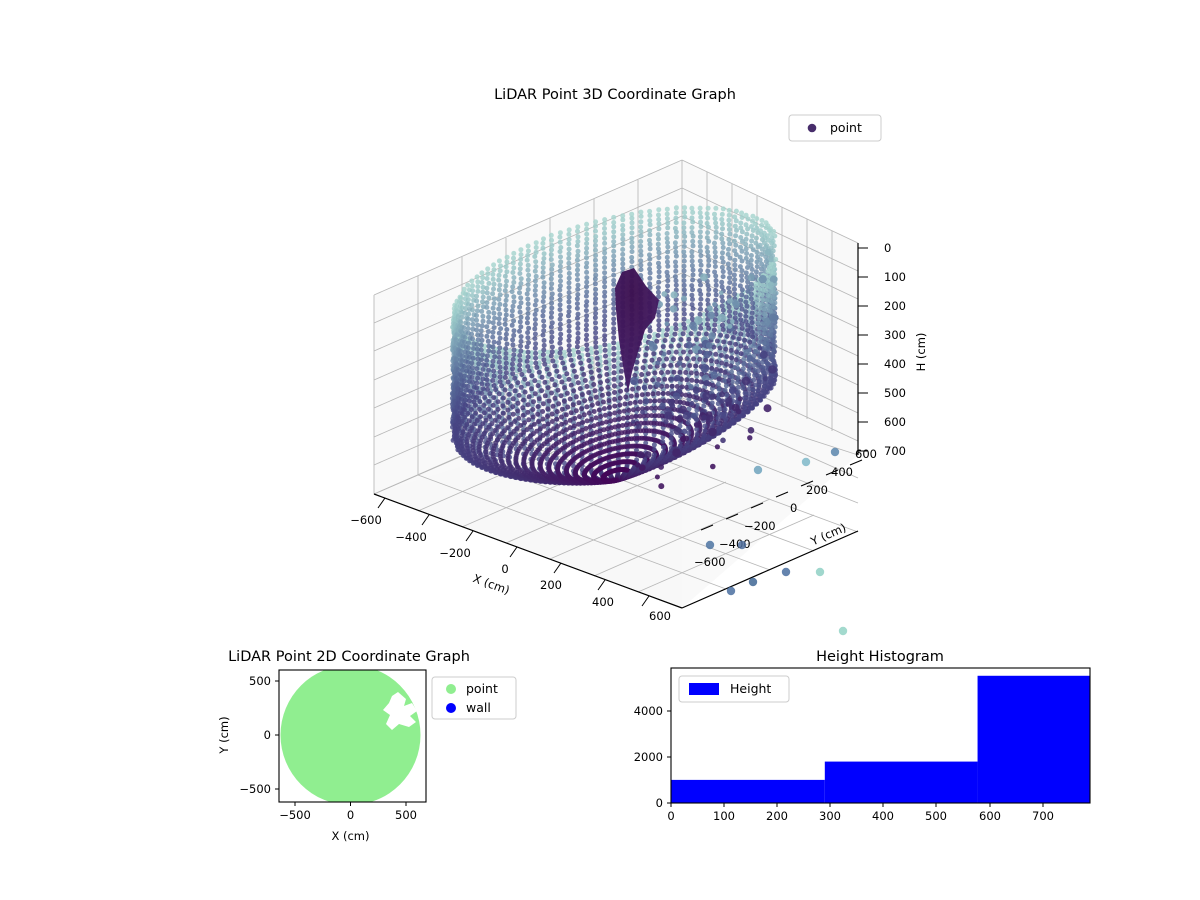  I want to click on two-d-point-cloud, so click(350, 736).